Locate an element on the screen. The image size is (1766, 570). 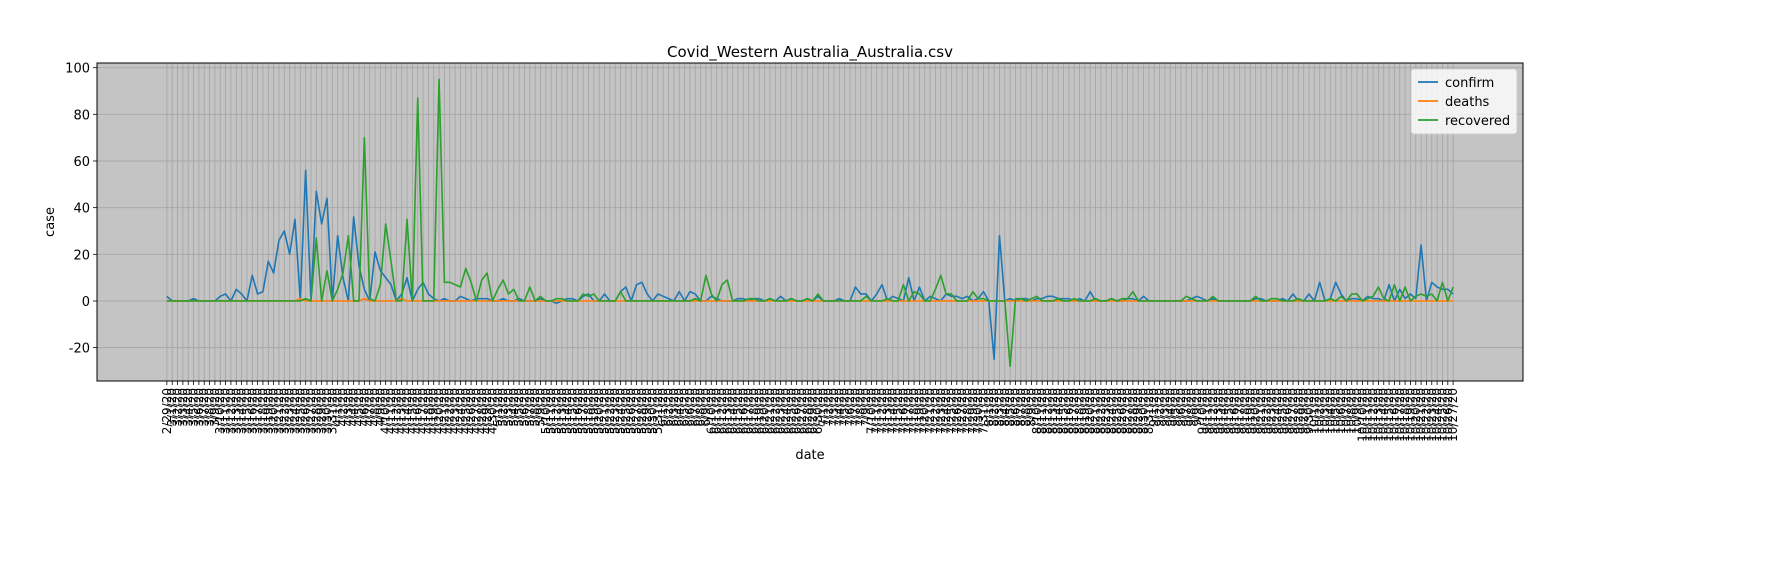
x-tick-label: 9/11/20 is located at coordinates (1208, 411).